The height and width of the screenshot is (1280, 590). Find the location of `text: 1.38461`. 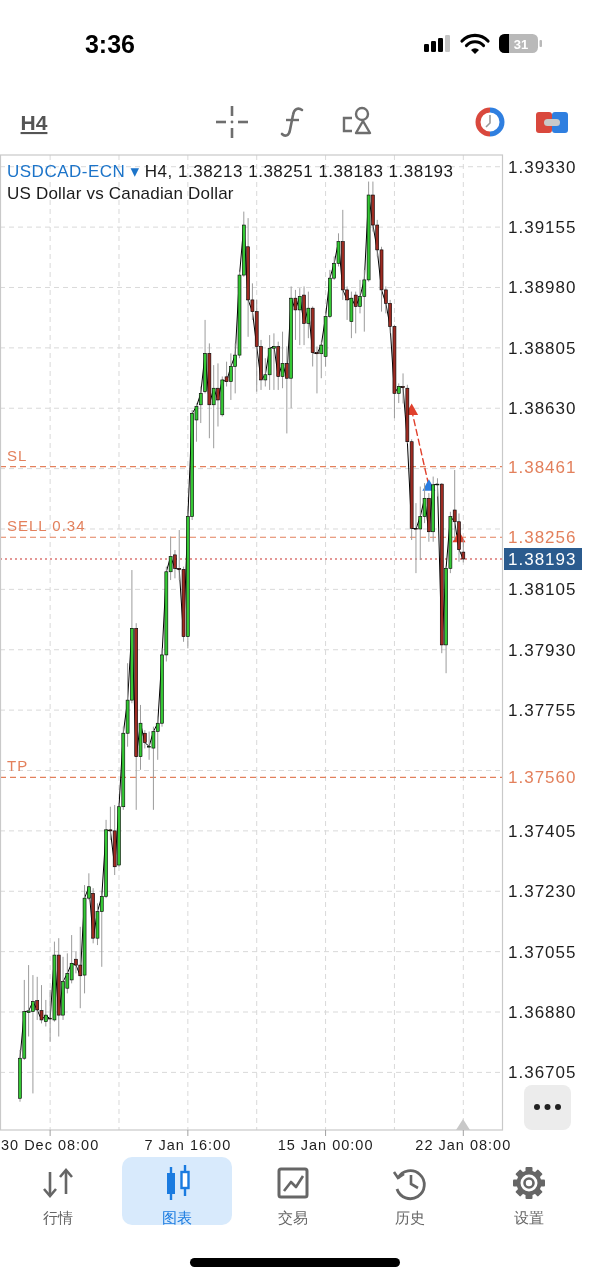

text: 1.38461 is located at coordinates (542, 467).